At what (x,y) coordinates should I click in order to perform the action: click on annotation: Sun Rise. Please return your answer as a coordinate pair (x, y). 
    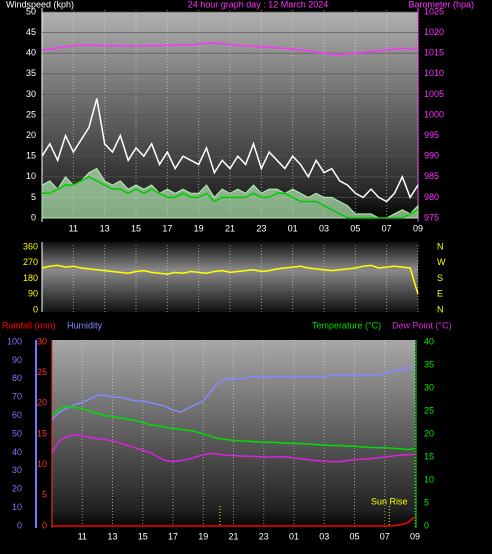
    Looking at the image, I should click on (389, 501).